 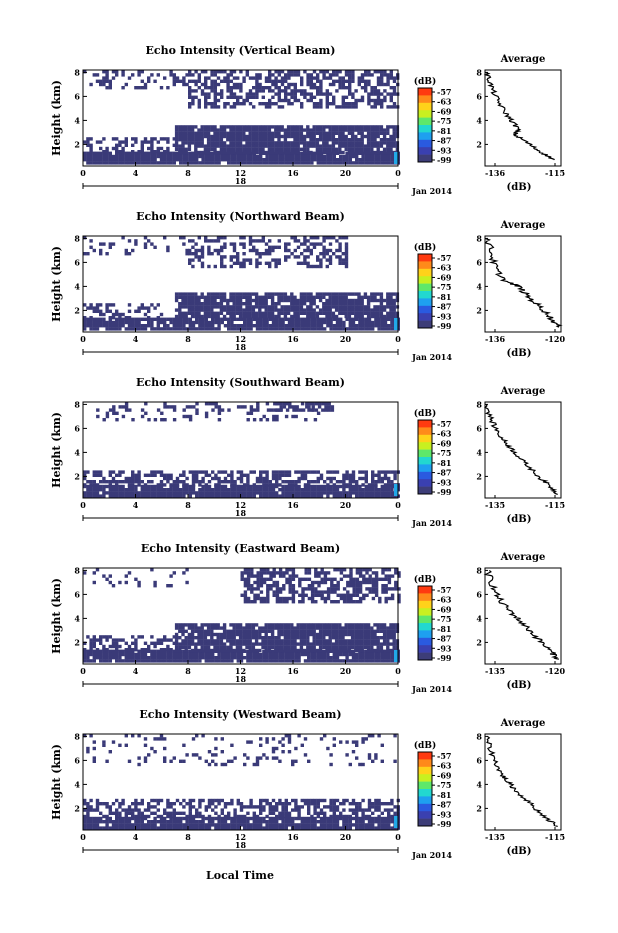 I want to click on colorbar-tick-label: -87, so click(x=444, y=307).